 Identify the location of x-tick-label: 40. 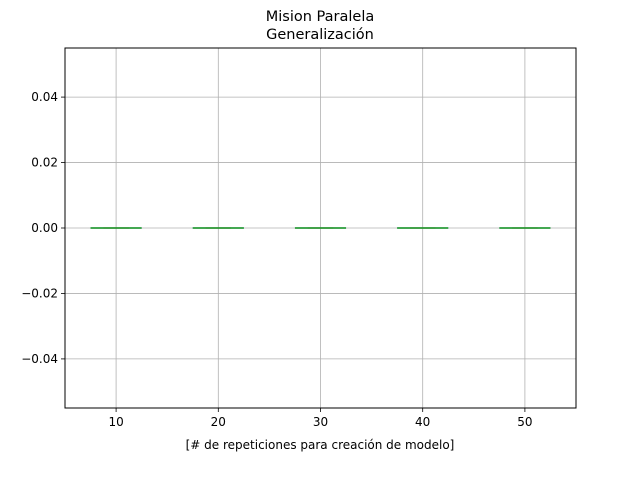
(422, 422).